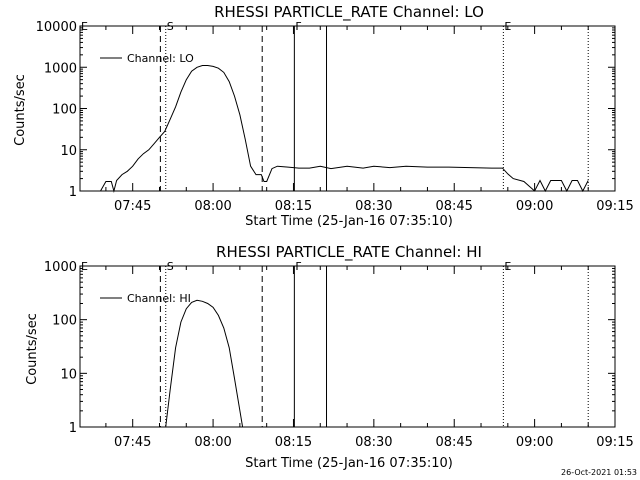  What do you see at coordinates (159, 298) in the screenshot?
I see `legend-label: Channel: HI` at bounding box center [159, 298].